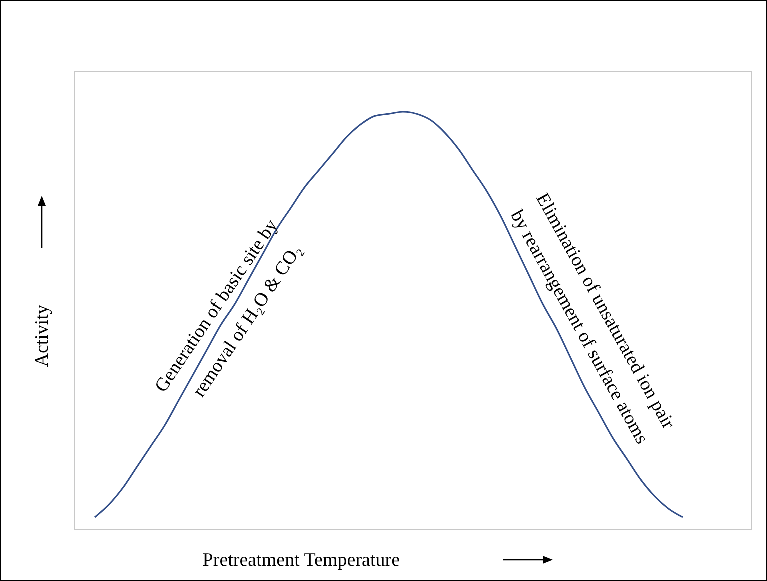 The width and height of the screenshot is (767, 581). Describe the element at coordinates (42, 336) in the screenshot. I see `y-axis-title: Activity` at that location.